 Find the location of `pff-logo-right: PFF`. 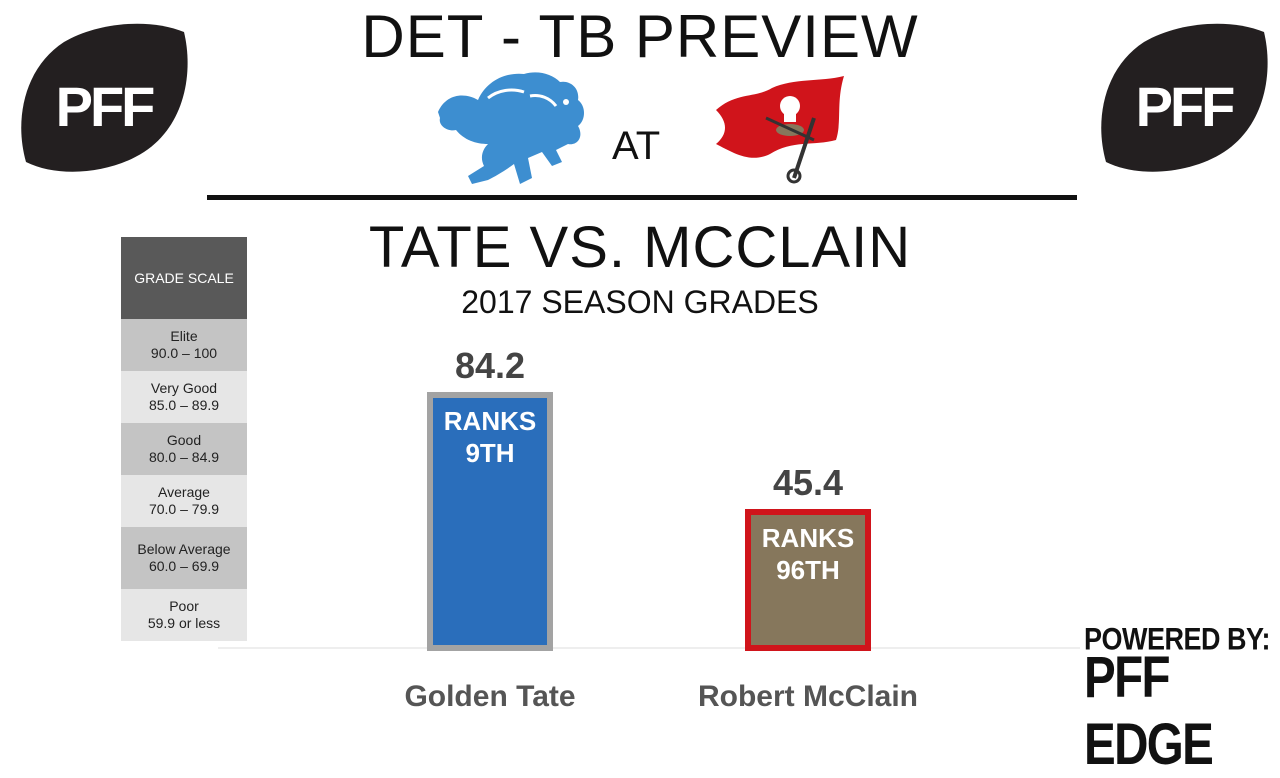

pff-logo-right: PFF is located at coordinates (1184, 97).